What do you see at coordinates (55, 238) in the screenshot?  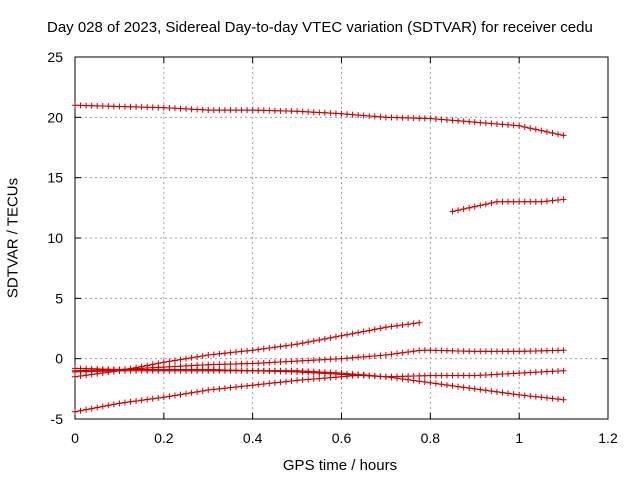 I see `y-tick-label: 10` at bounding box center [55, 238].